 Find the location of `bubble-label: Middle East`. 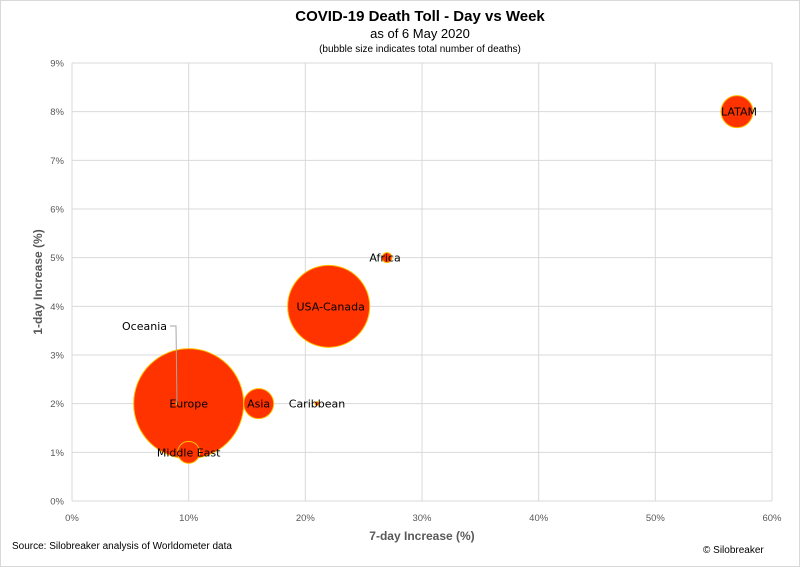

bubble-label: Middle East is located at coordinates (189, 452).